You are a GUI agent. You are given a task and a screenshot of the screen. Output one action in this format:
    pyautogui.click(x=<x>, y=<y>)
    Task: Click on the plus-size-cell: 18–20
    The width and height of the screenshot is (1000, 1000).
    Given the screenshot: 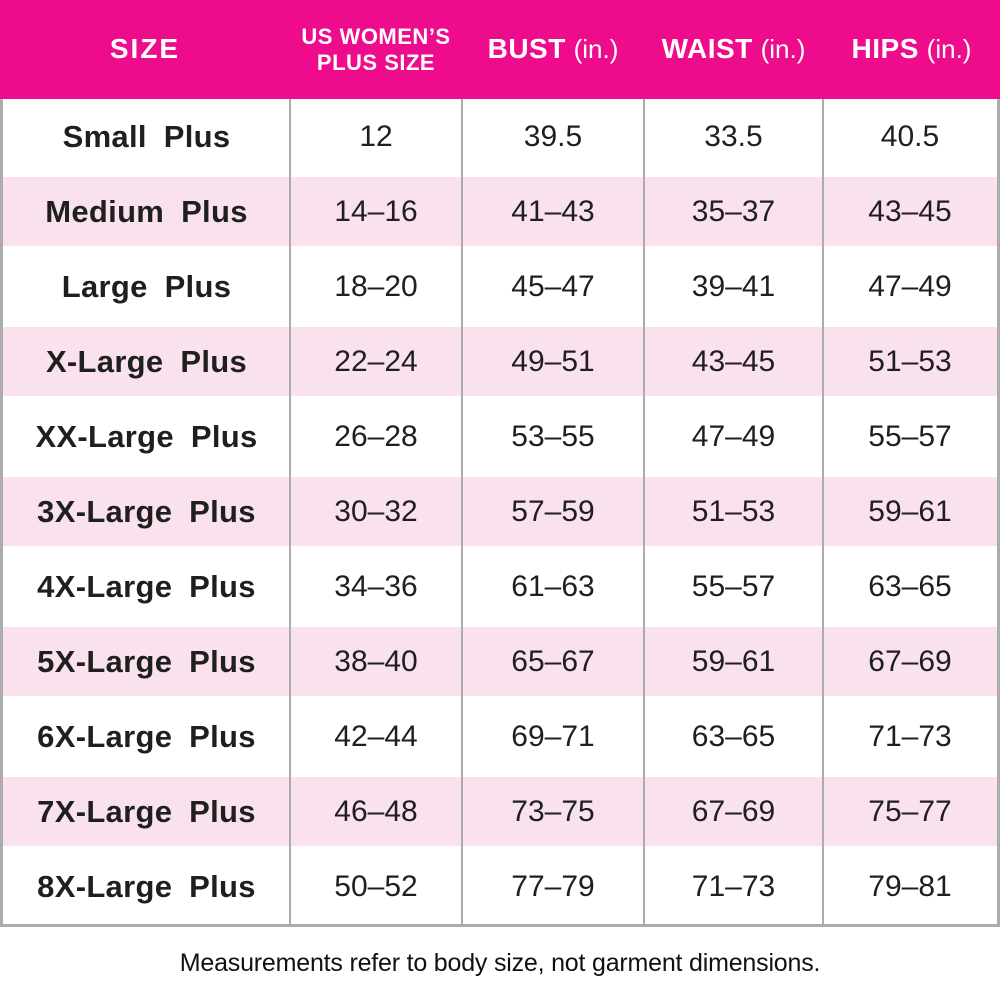 What is the action you would take?
    pyautogui.click(x=376, y=286)
    